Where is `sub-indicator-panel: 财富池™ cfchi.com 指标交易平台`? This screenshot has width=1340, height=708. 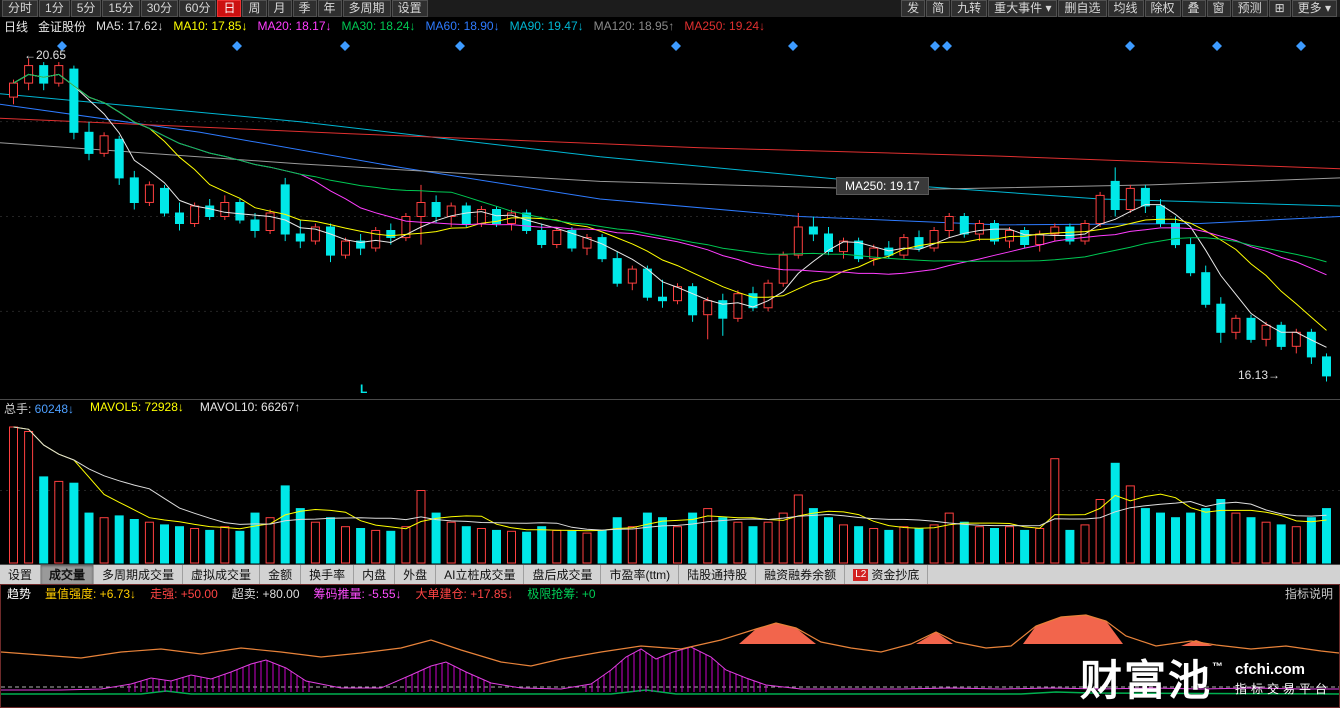 sub-indicator-panel: 财富池™ cfchi.com 指标交易平台 is located at coordinates (670, 655).